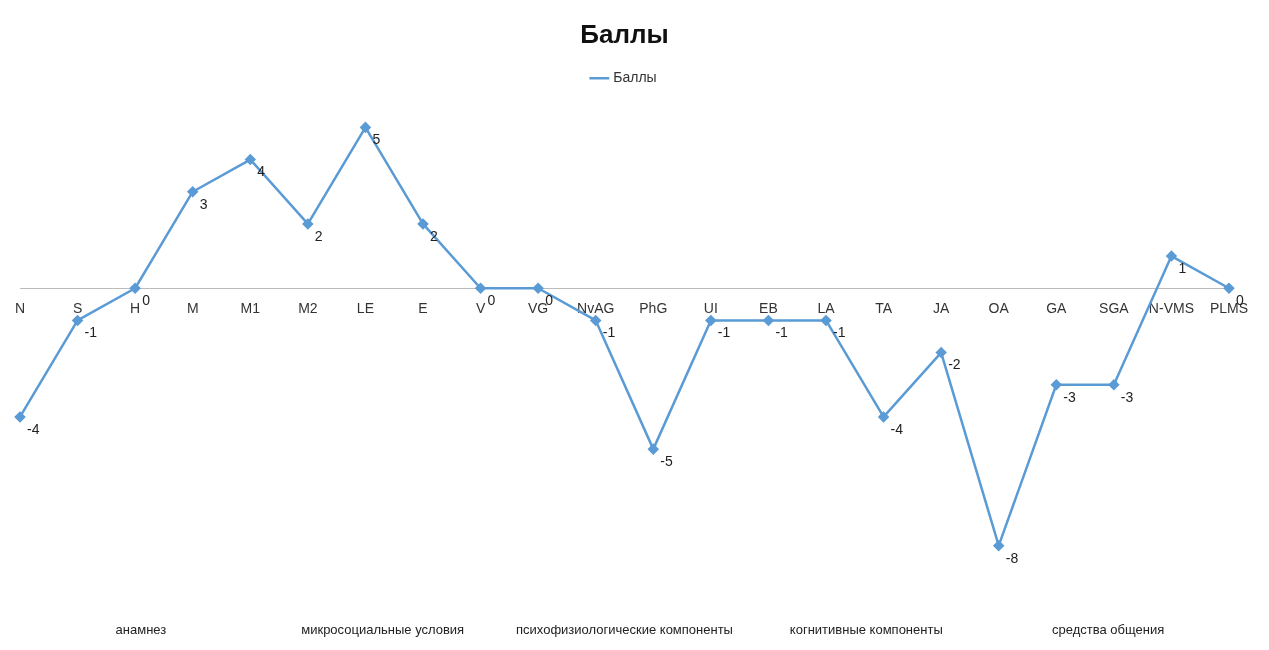 This screenshot has height=650, width=1269. Describe the element at coordinates (383, 630) in the screenshot. I see `text: микросоциальные условия` at that location.